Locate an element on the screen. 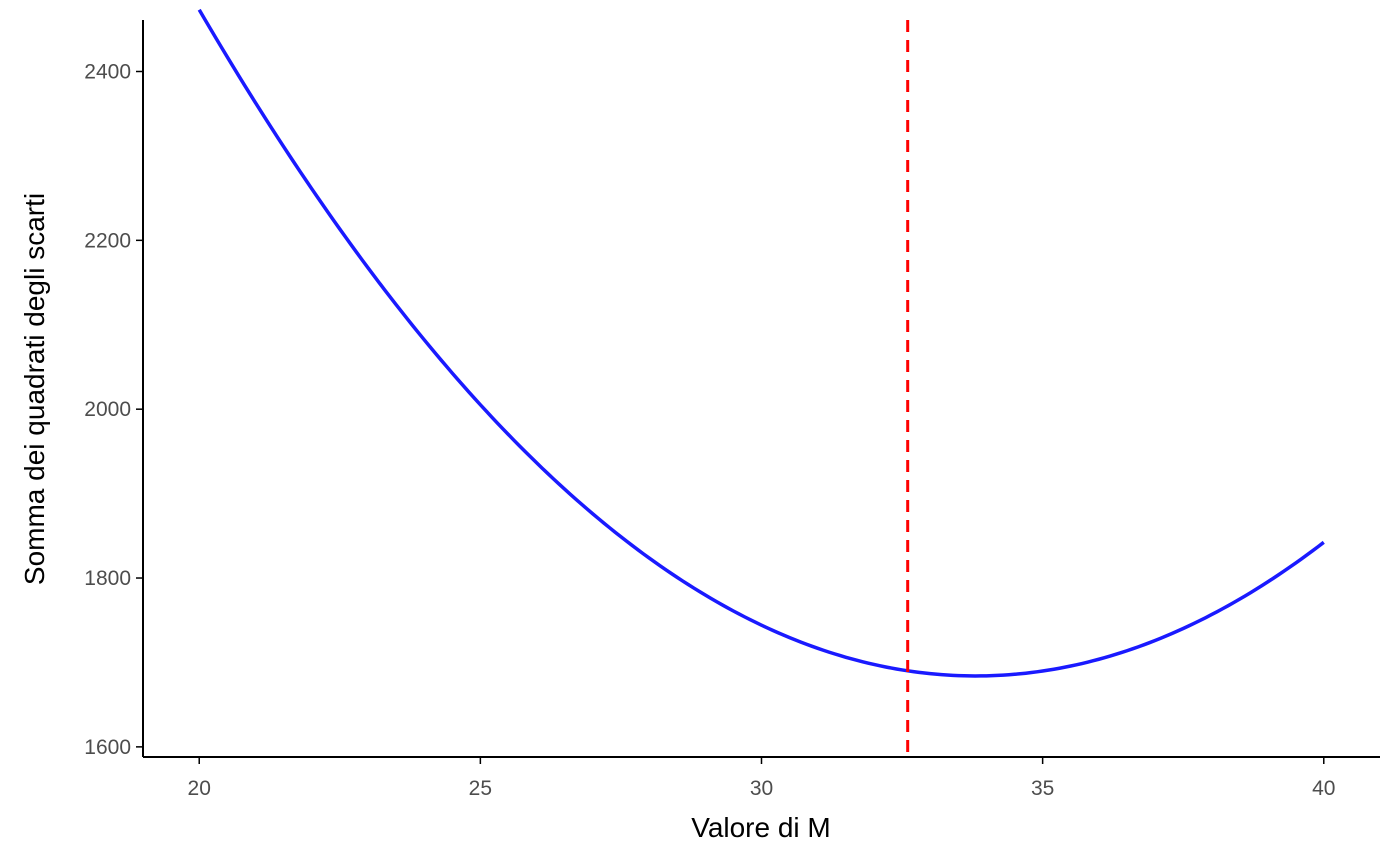 The height and width of the screenshot is (865, 1400). x-ticks: 20 25 30 35 40 is located at coordinates (761, 778).